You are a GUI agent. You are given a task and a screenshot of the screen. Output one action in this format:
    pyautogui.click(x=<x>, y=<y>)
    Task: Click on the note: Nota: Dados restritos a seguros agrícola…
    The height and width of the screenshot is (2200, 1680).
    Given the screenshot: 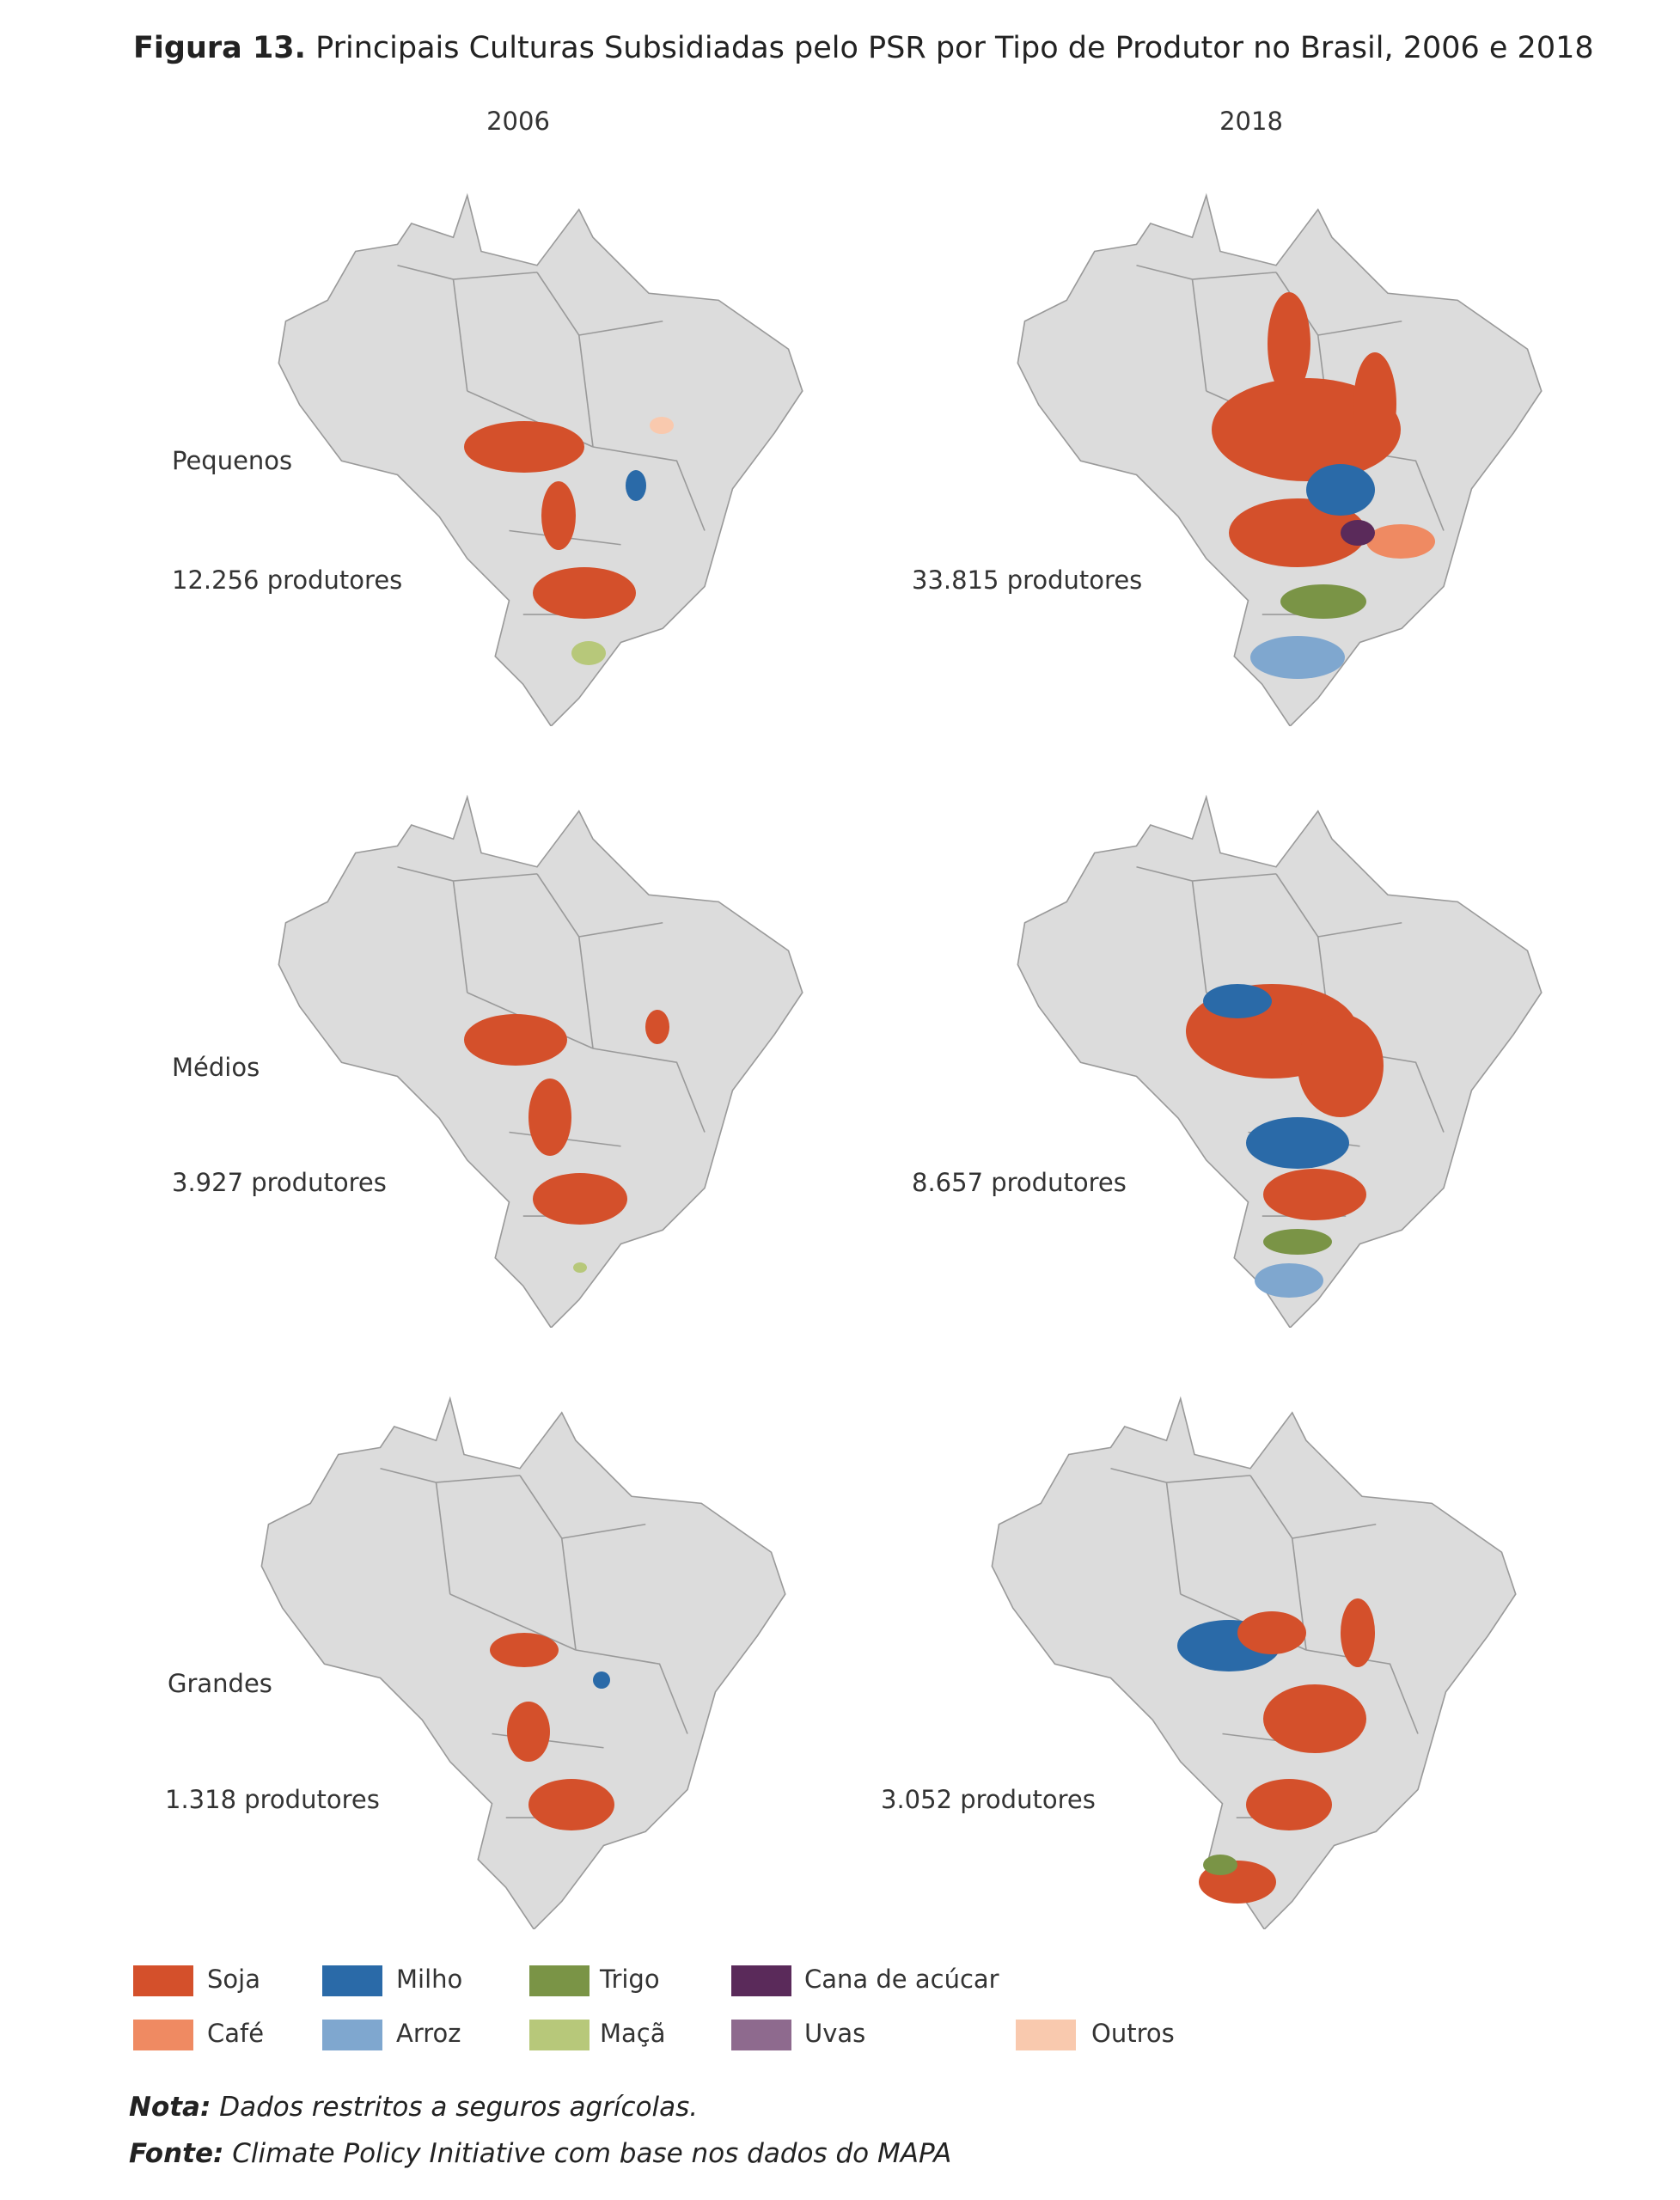 What is the action you would take?
    pyautogui.click(x=414, y=2107)
    